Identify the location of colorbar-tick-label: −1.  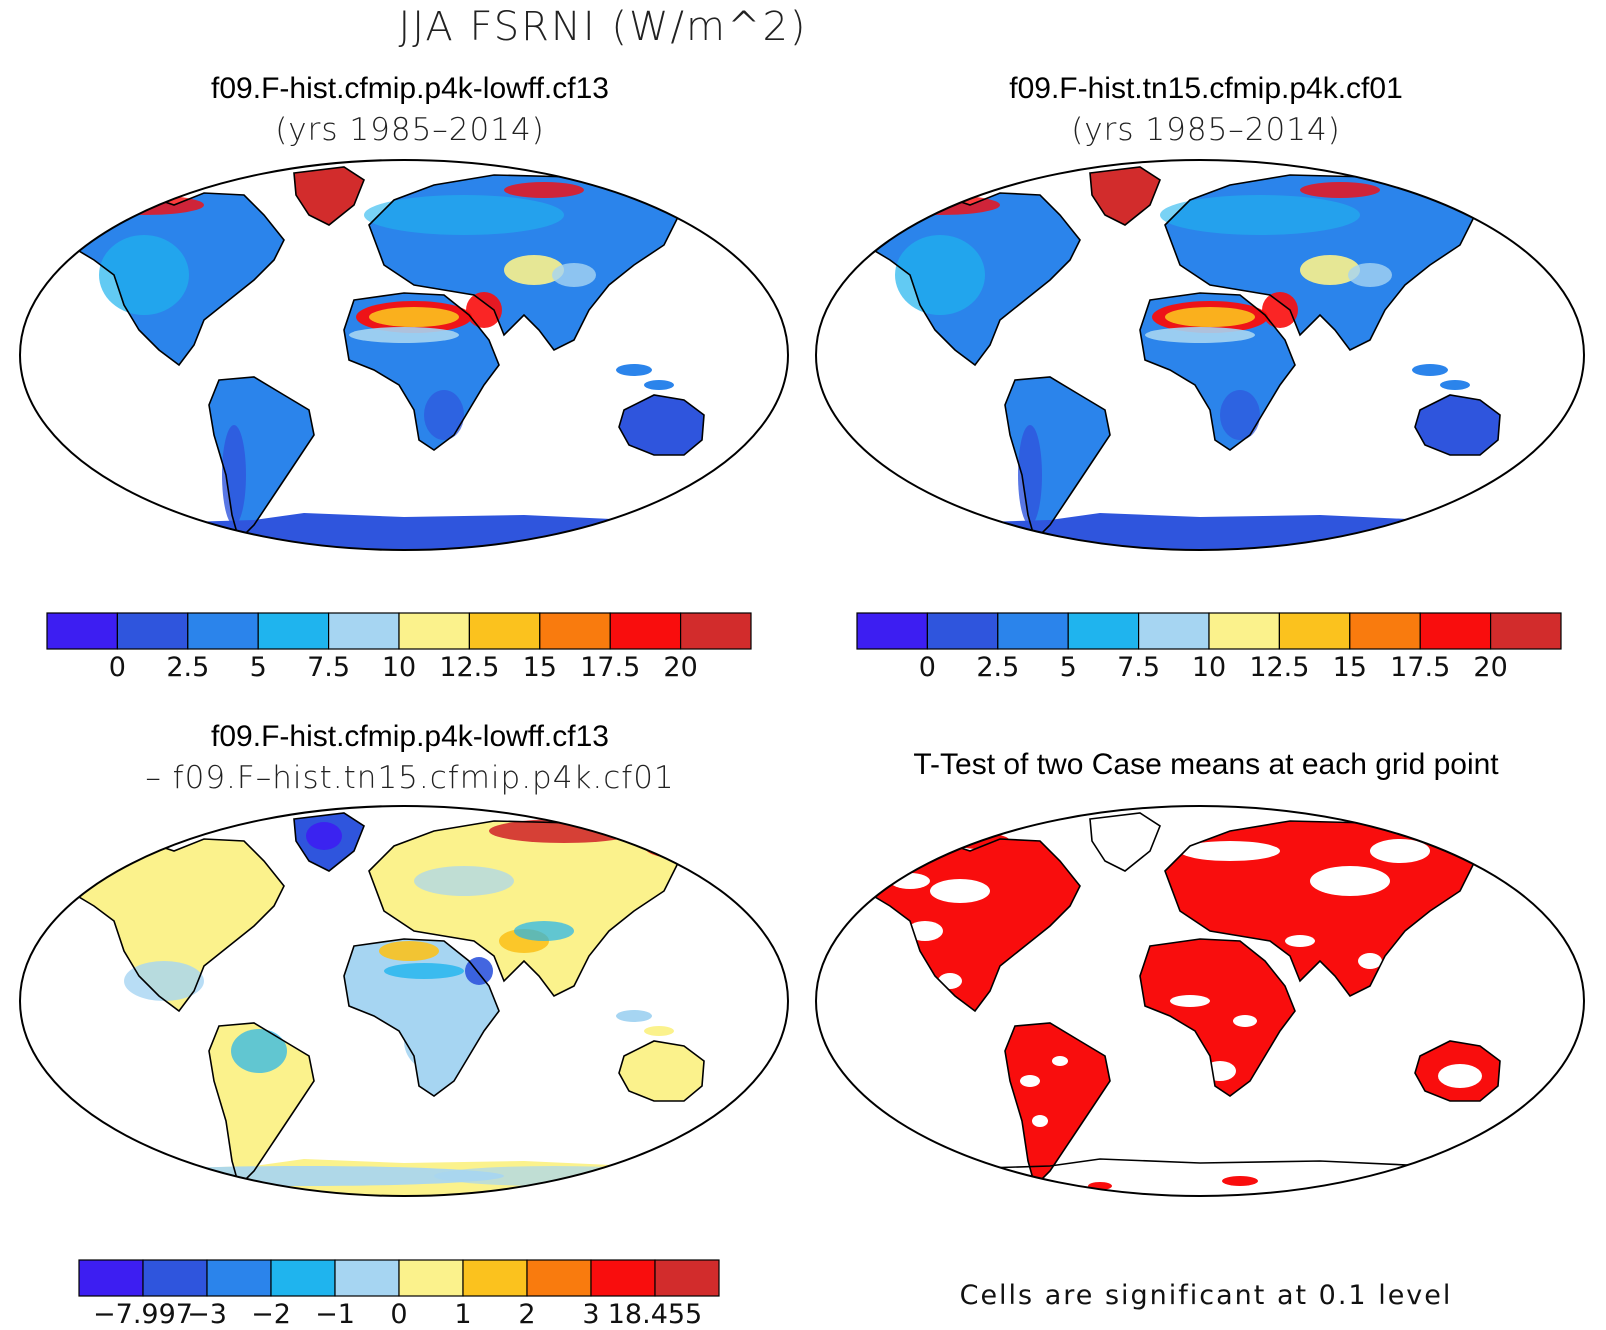
(335, 1314).